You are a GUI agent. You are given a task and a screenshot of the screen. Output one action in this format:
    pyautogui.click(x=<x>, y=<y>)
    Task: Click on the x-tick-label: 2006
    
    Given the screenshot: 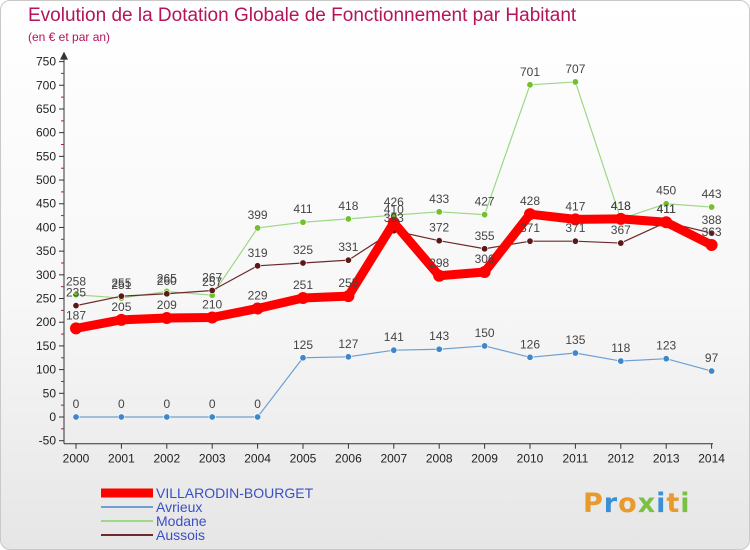 What is the action you would take?
    pyautogui.click(x=348, y=459)
    